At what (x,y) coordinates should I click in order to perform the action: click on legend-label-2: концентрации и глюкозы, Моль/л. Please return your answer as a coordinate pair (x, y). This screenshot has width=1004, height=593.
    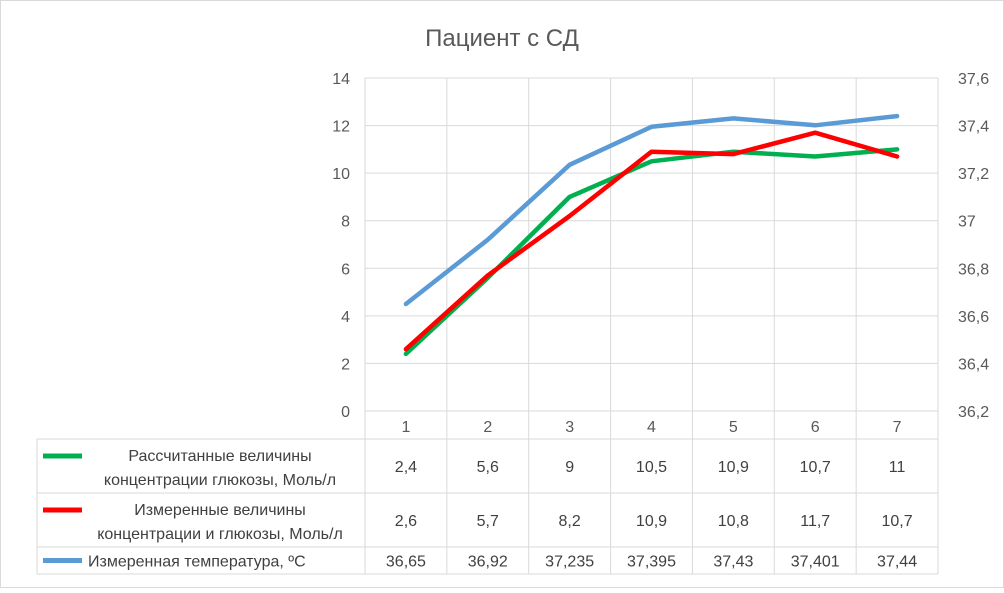
    Looking at the image, I should click on (220, 534).